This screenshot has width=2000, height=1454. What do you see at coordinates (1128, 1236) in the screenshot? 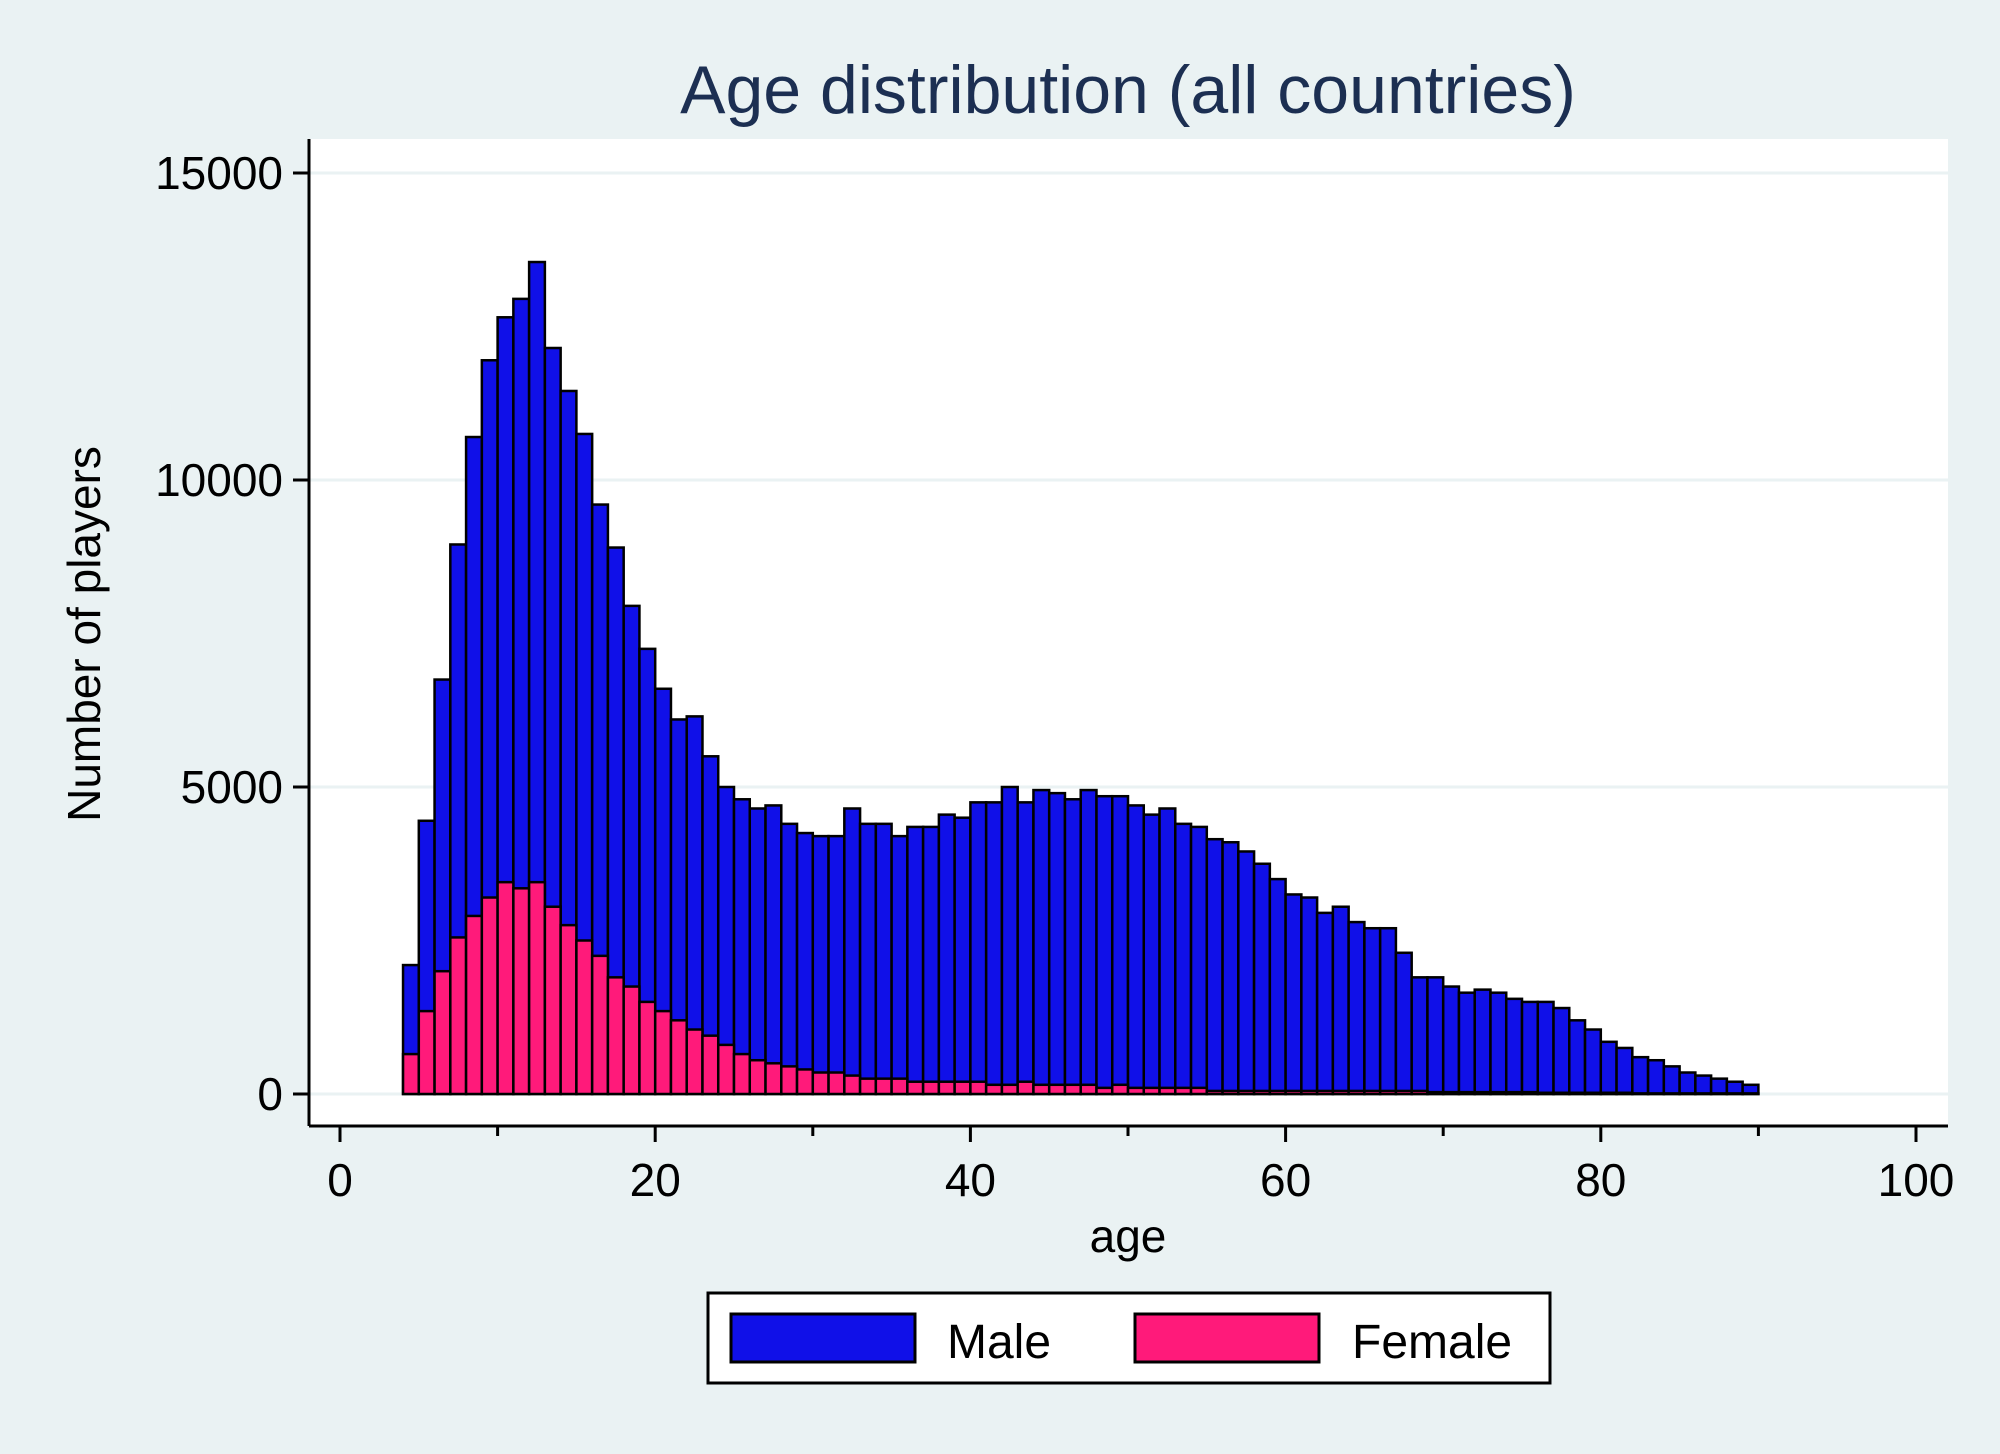
I see `x-axis-label: age` at bounding box center [1128, 1236].